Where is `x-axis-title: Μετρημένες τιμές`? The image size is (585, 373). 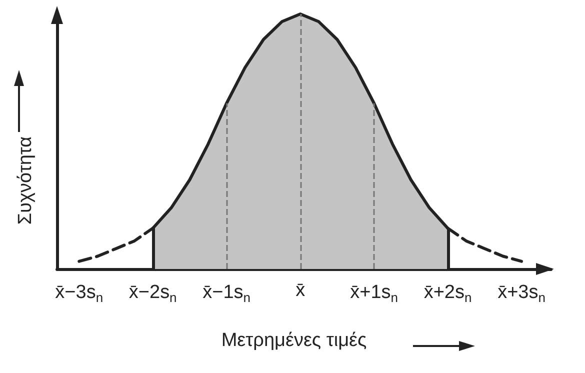 x-axis-title: Μετρημένες τιμές is located at coordinates (294, 340).